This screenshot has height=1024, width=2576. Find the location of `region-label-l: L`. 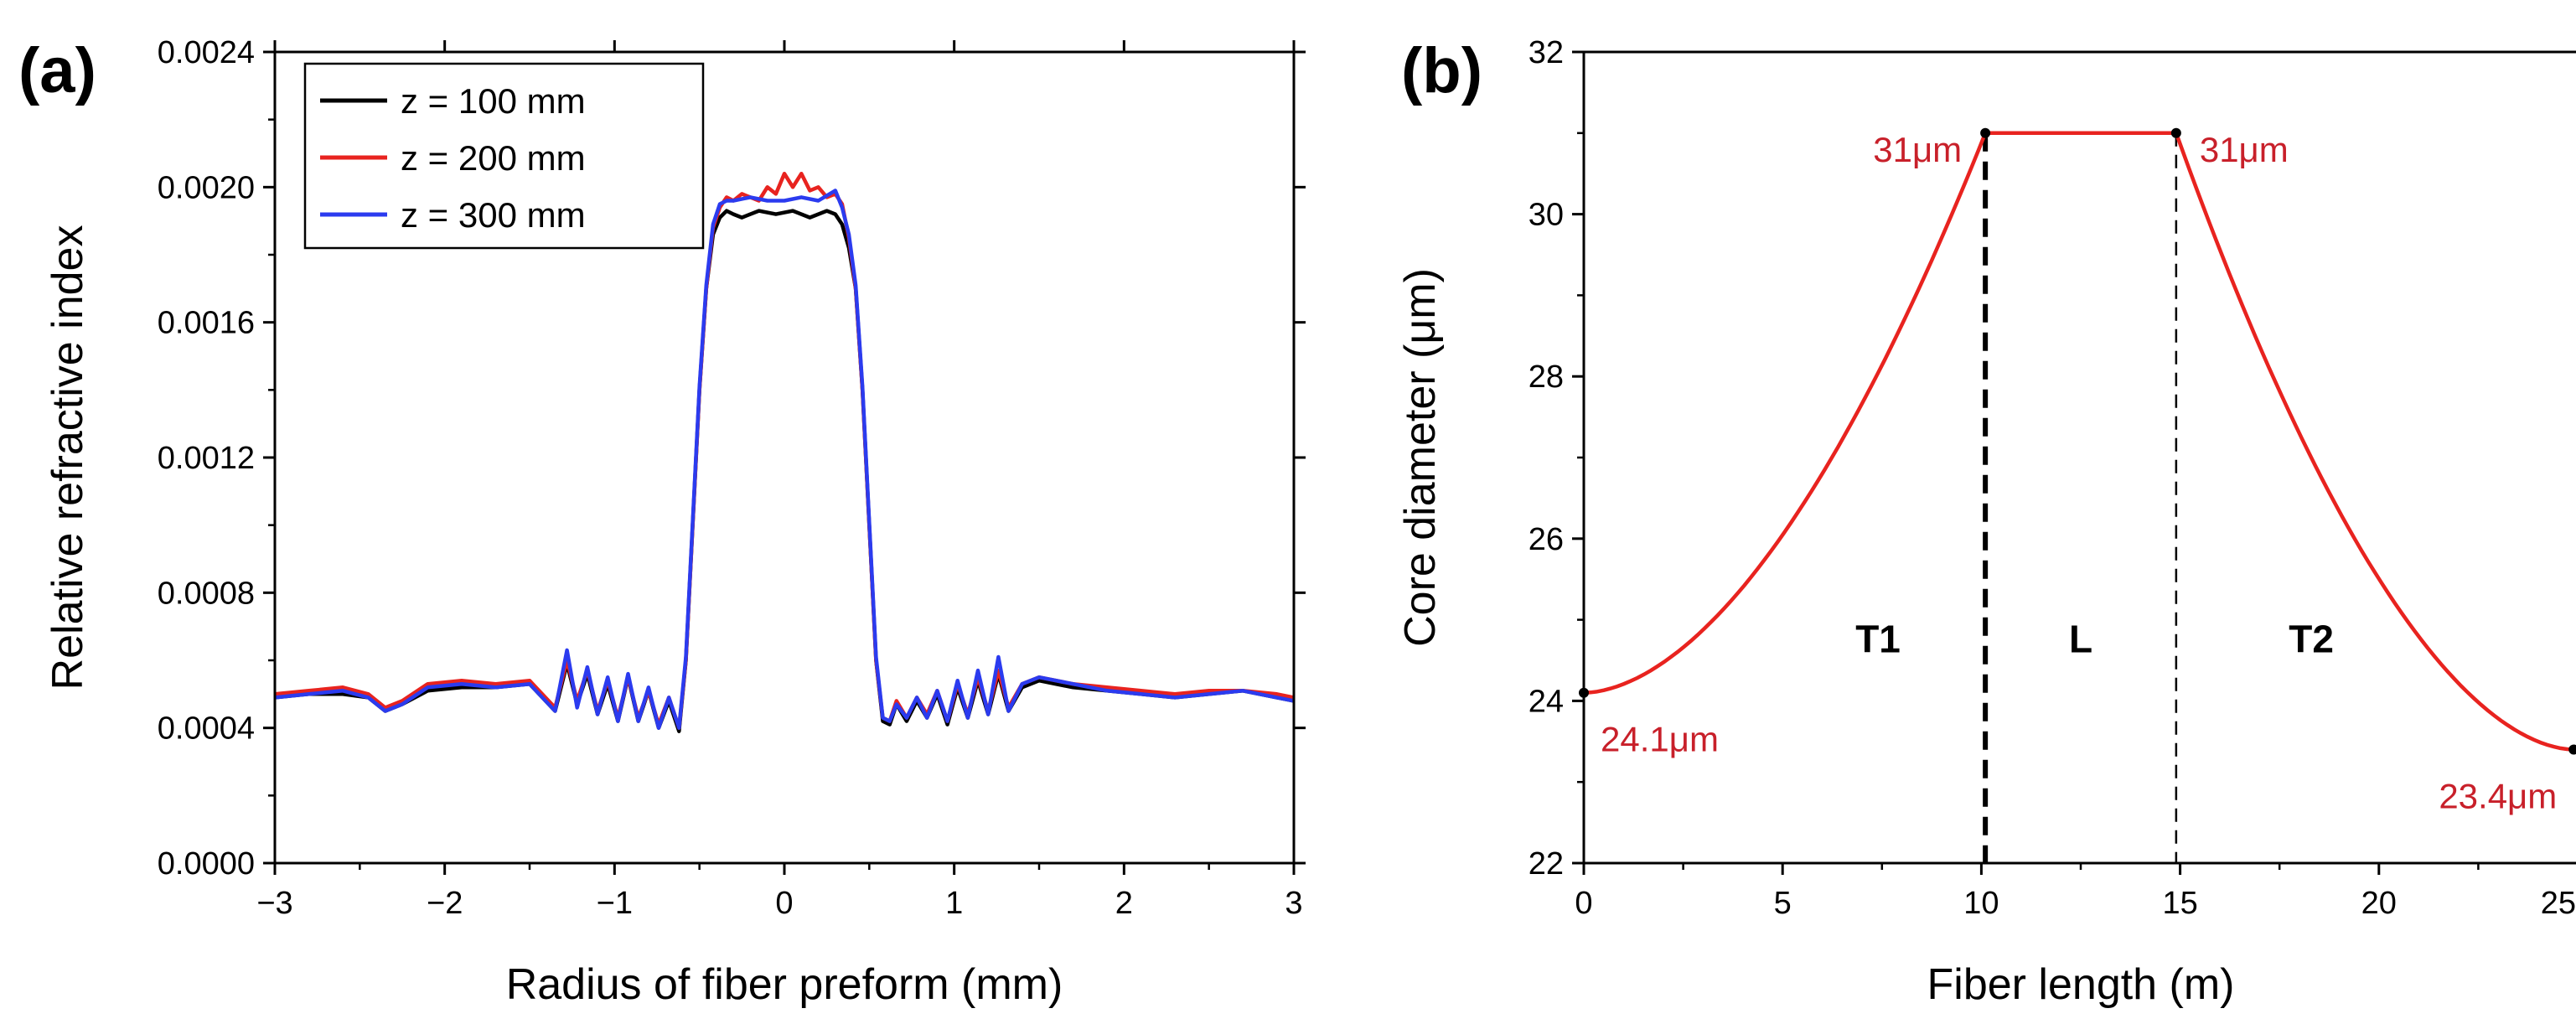

region-label-l: L is located at coordinates (2080, 638).